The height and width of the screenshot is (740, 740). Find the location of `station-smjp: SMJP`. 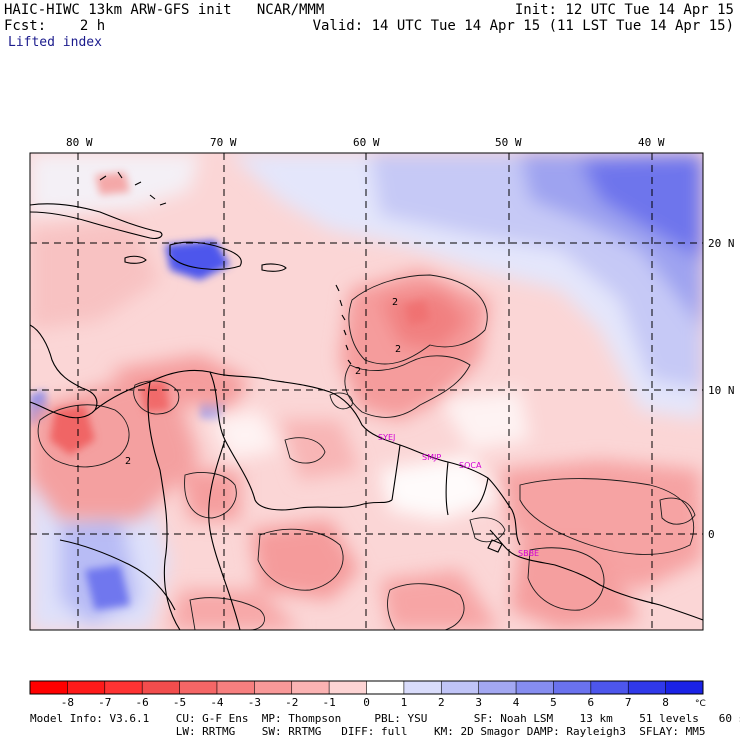

station-smjp: SMJP is located at coordinates (431, 457).